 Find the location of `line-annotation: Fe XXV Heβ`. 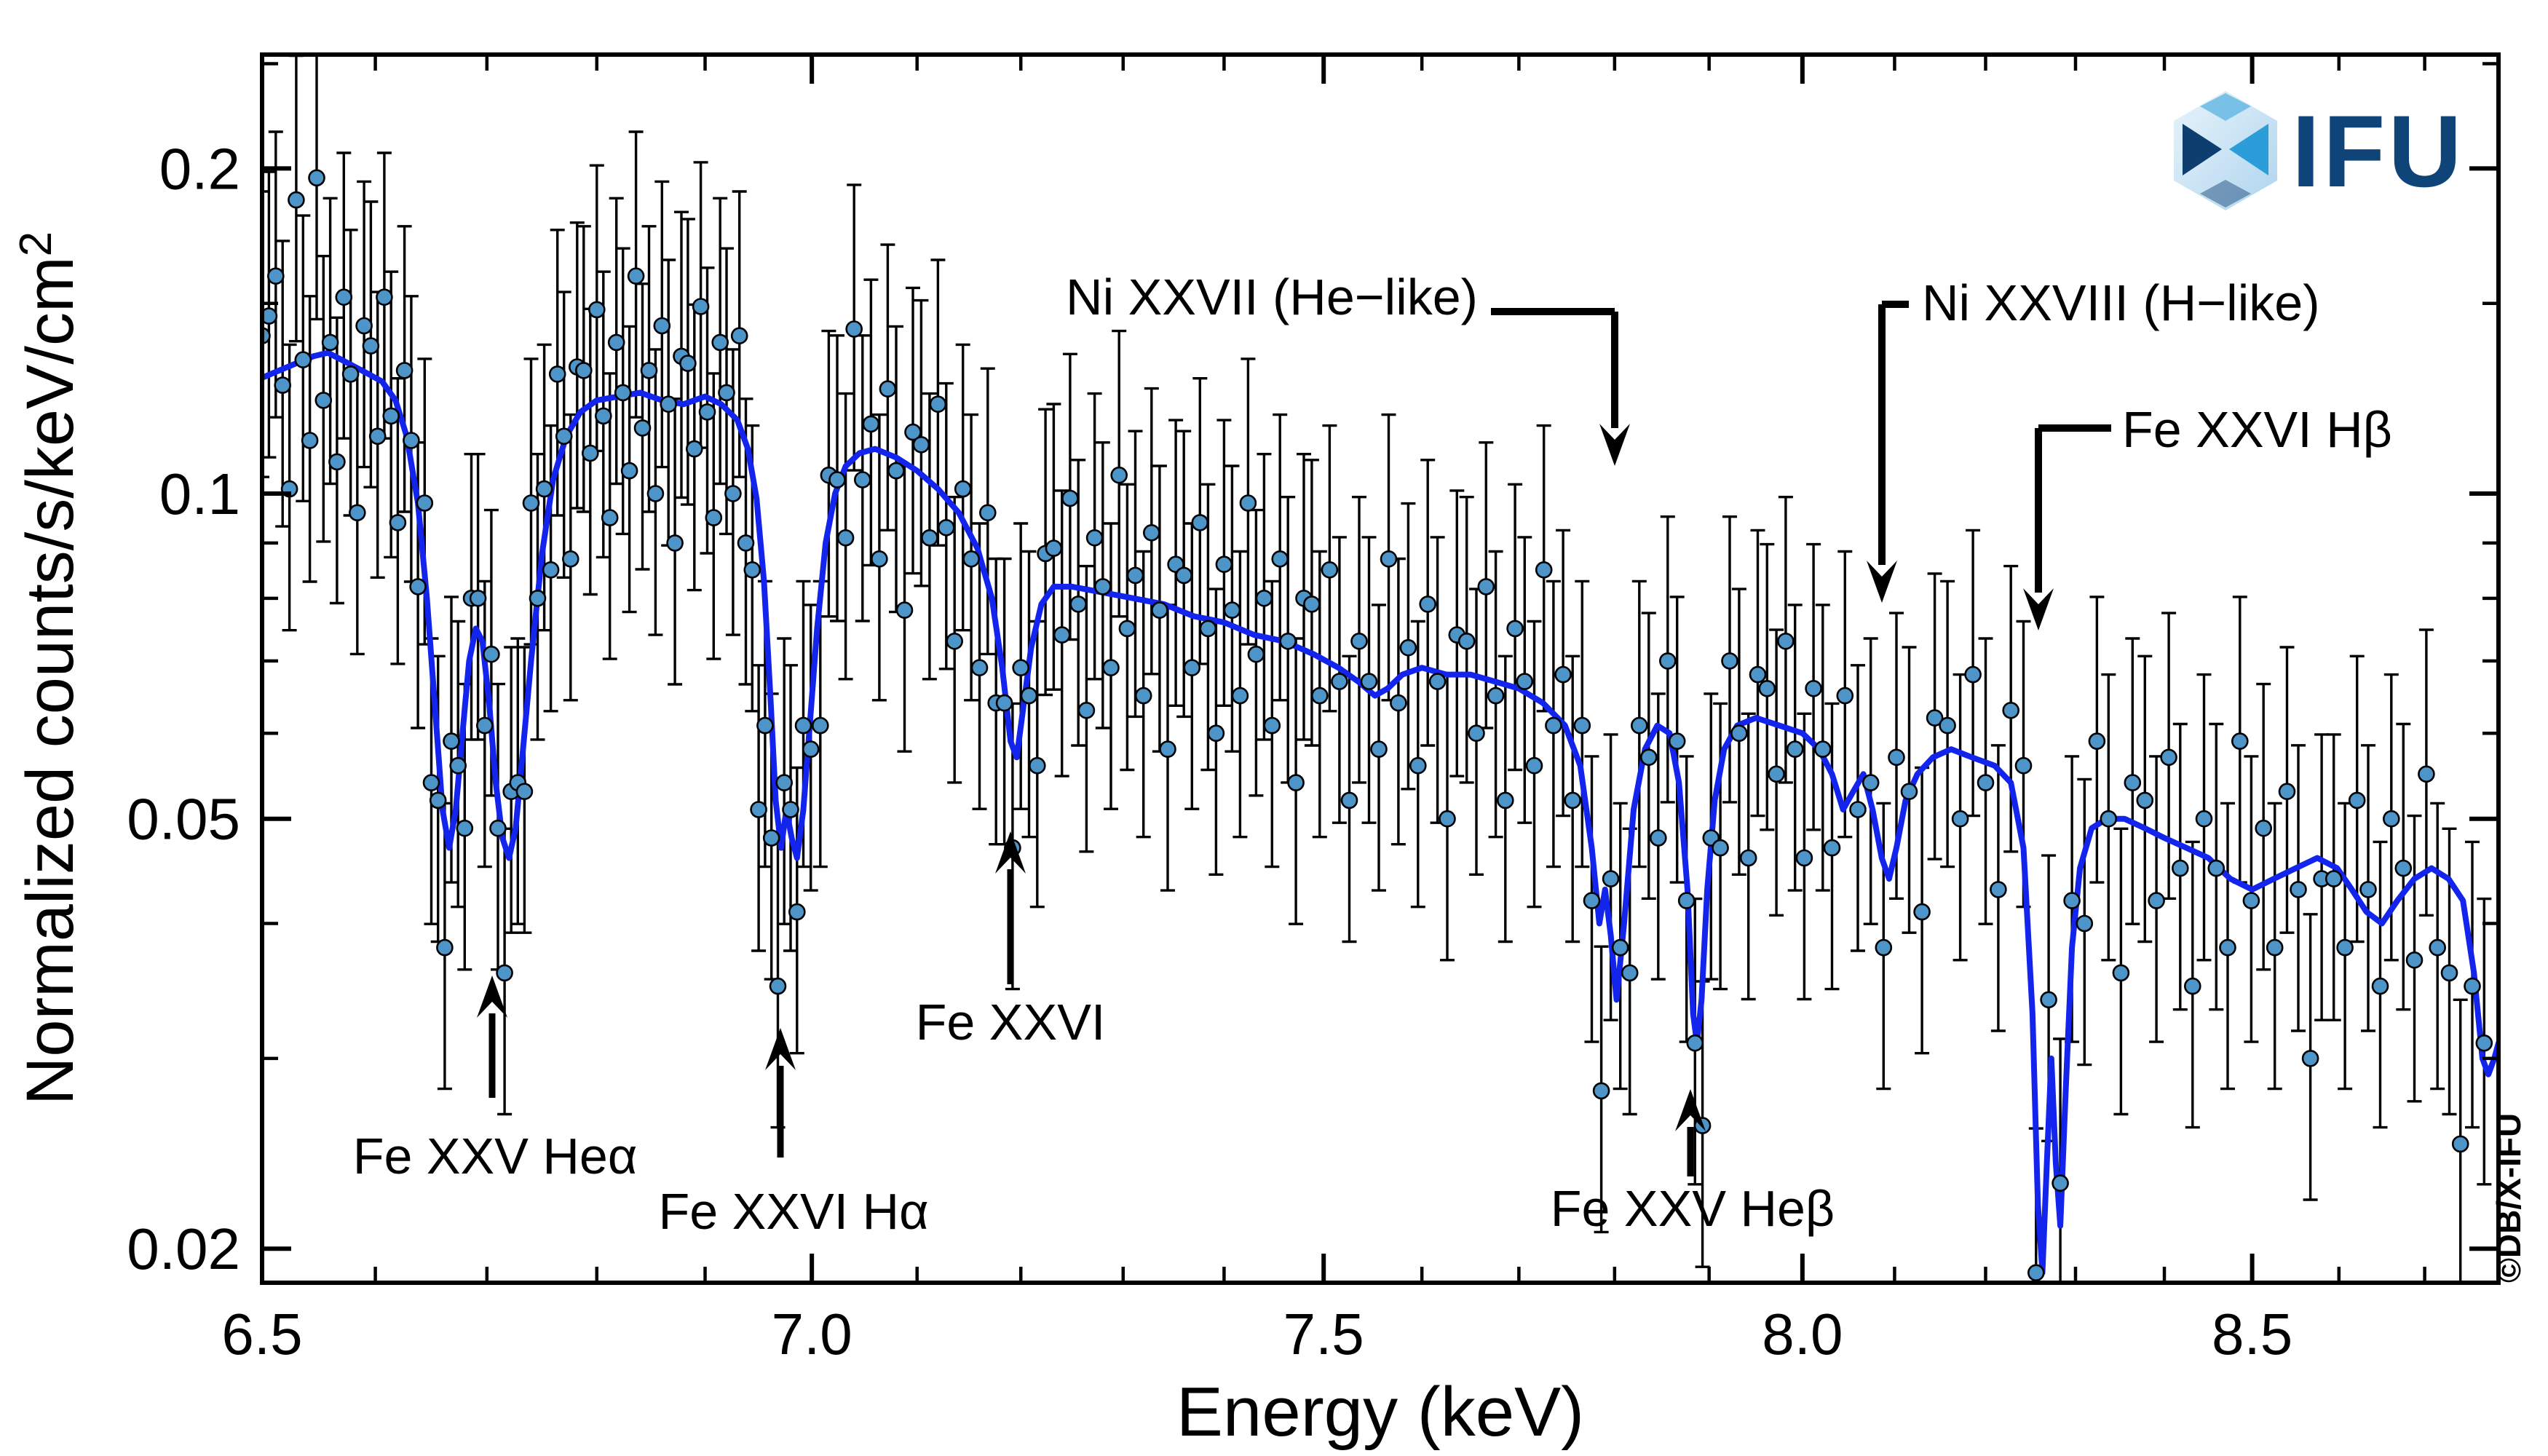

line-annotation: Fe XXV Heβ is located at coordinates (1693, 1163).